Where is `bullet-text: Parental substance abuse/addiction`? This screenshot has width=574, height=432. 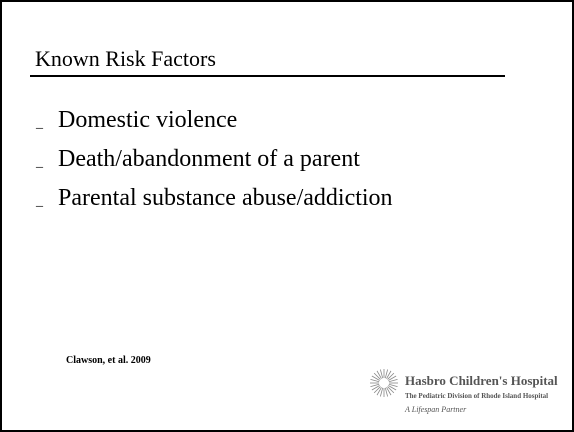 bullet-text: Parental substance abuse/addiction is located at coordinates (225, 198).